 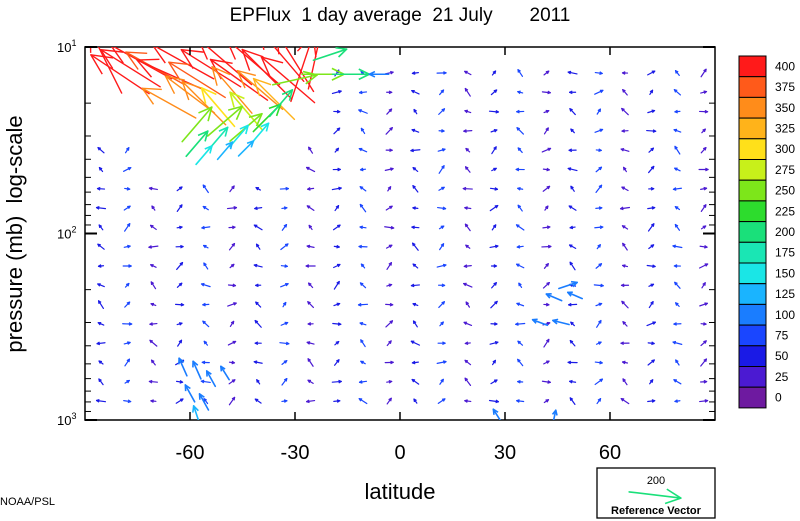 I want to click on colorbar-label: 250, so click(x=785, y=191).